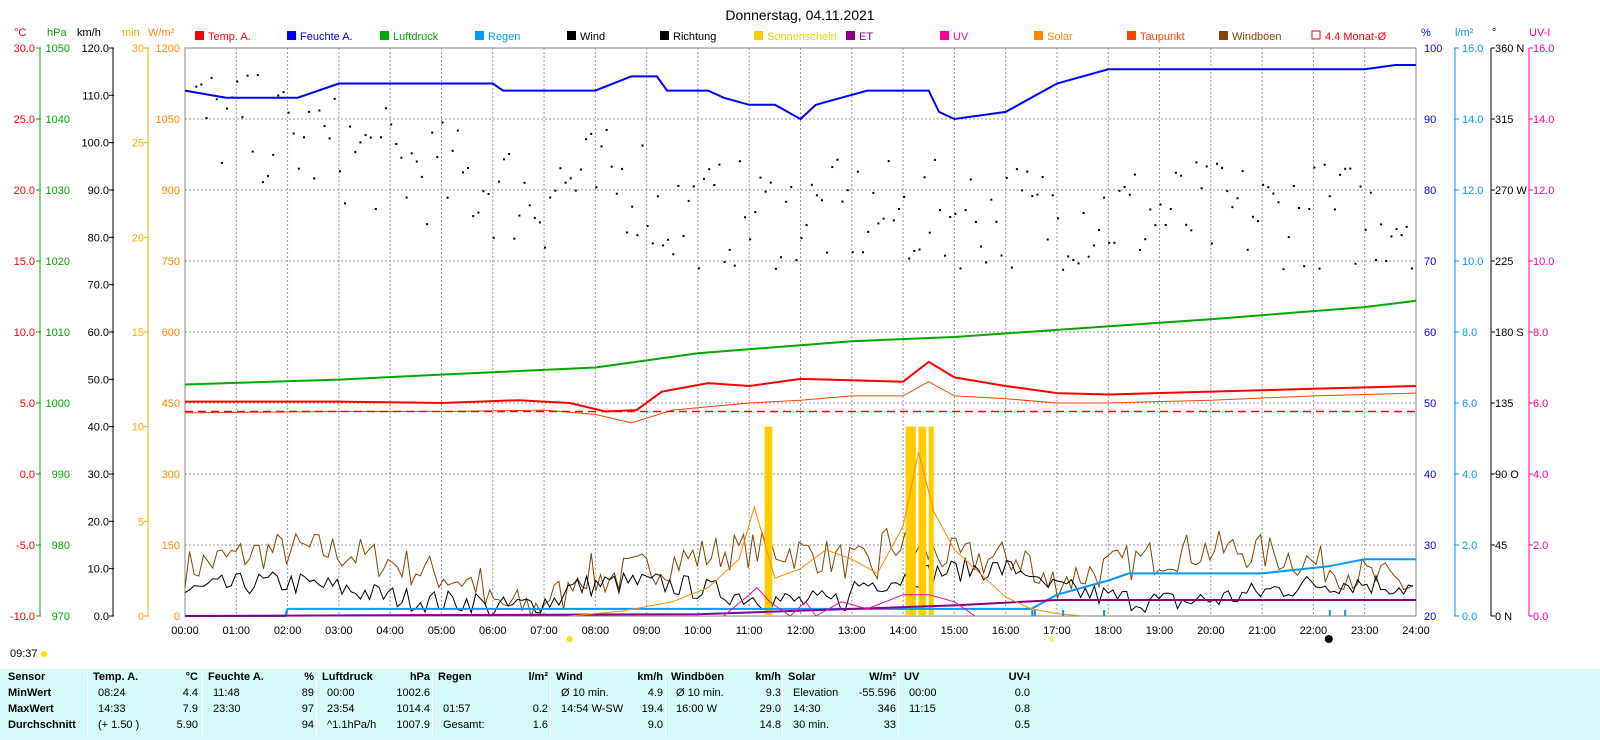  What do you see at coordinates (799, 587) in the screenshot?
I see `series-wind` at bounding box center [799, 587].